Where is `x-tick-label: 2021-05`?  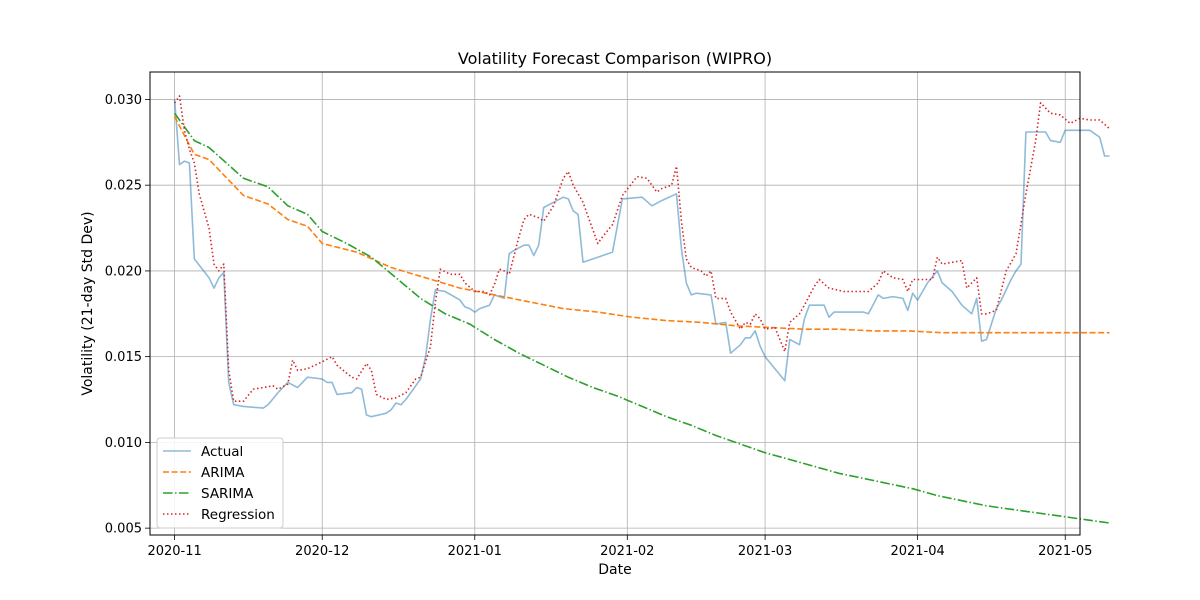 x-tick-label: 2021-05 is located at coordinates (1065, 551).